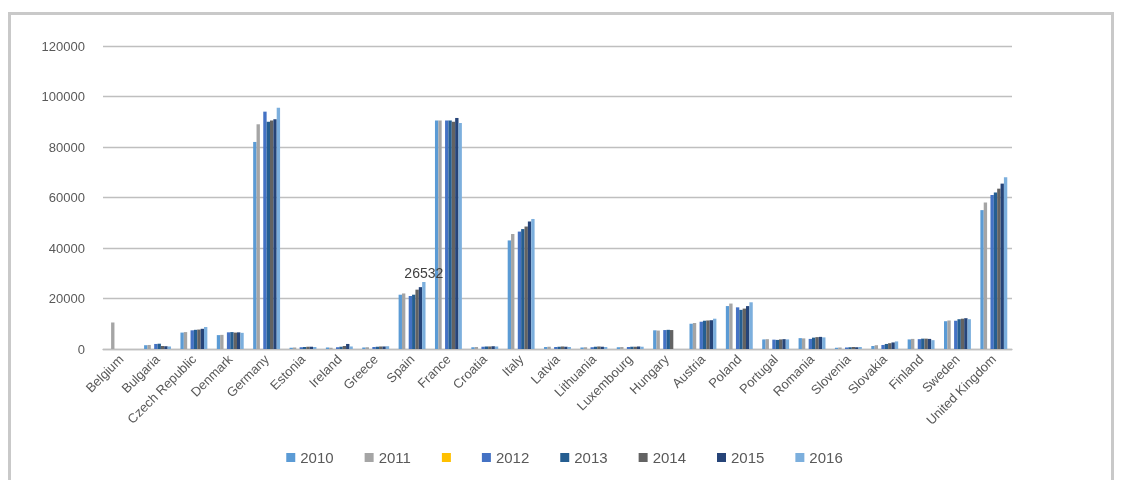  I want to click on legend-label: 2012, so click(512, 457).